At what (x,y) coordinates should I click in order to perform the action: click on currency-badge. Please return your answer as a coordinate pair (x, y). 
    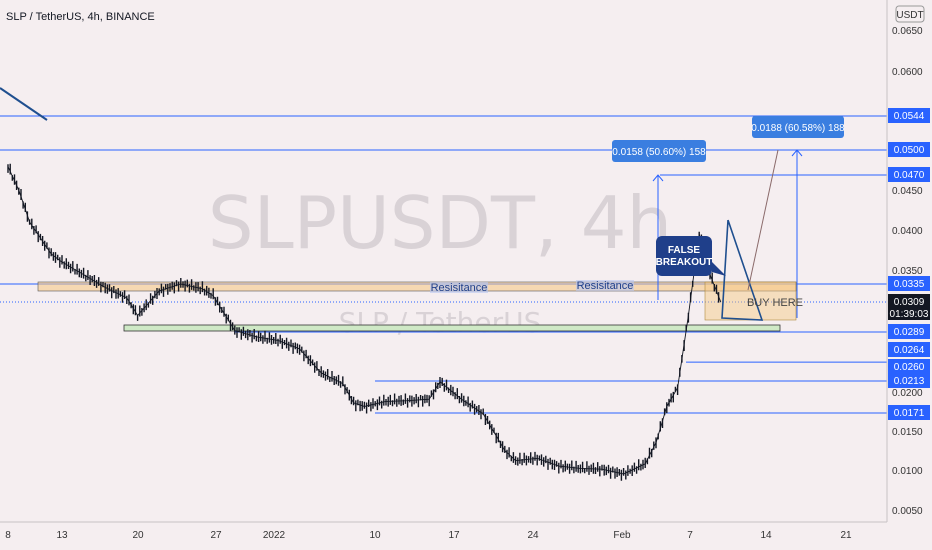
    Looking at the image, I should click on (910, 14).